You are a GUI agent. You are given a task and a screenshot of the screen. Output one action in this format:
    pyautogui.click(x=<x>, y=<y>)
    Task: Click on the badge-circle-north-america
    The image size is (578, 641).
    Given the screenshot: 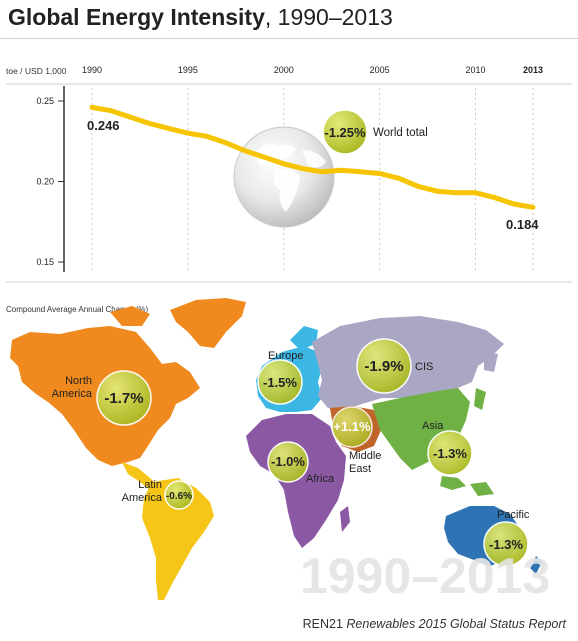 What is the action you would take?
    pyautogui.click(x=124, y=398)
    